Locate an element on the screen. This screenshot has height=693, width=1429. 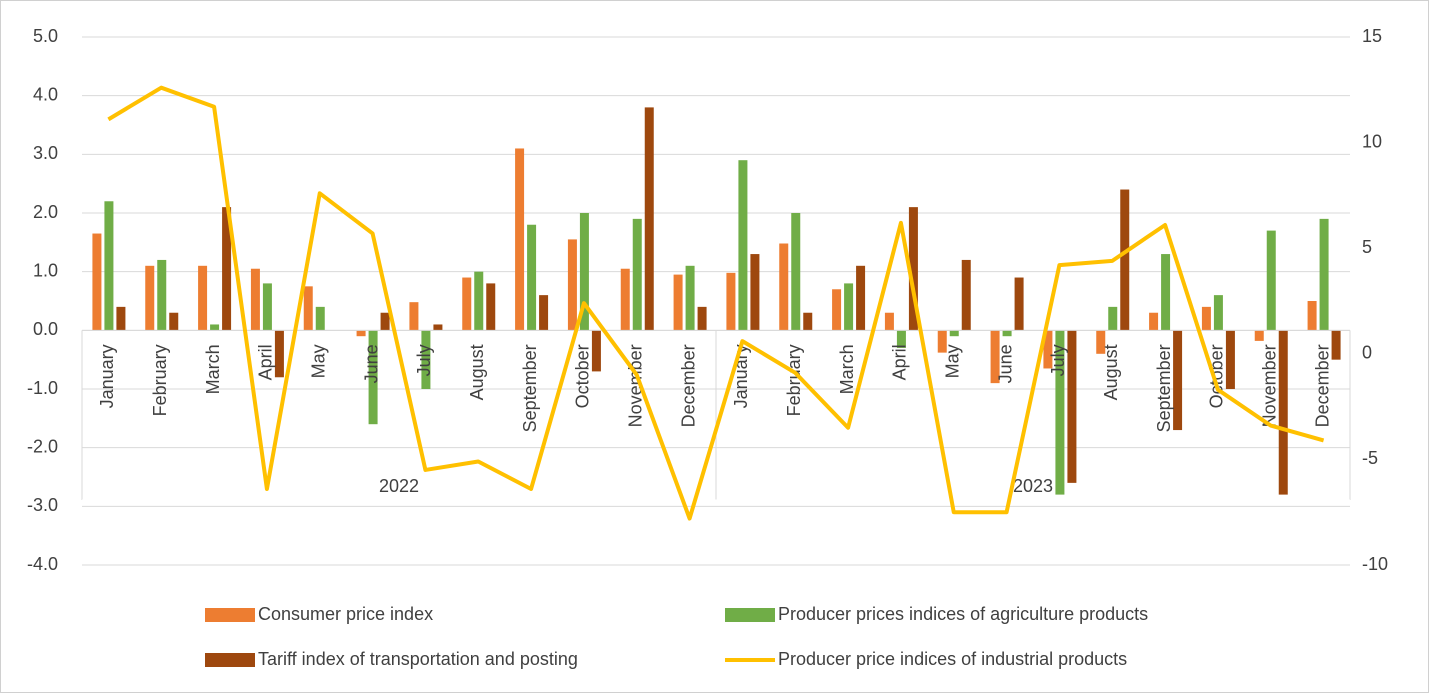
y-tick-label: 4.0 is located at coordinates (45, 94).